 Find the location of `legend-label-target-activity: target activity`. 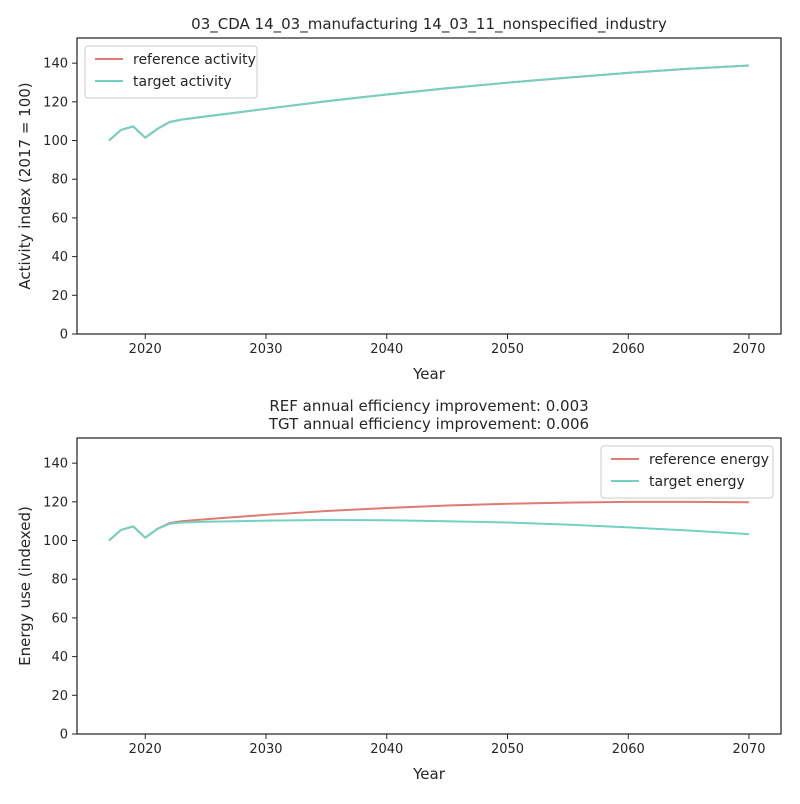

legend-label-target-activity: target activity is located at coordinates (182, 82).